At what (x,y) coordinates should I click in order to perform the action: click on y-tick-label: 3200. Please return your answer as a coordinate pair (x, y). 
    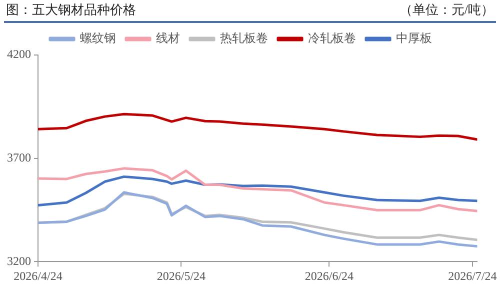
    Looking at the image, I should click on (19, 261).